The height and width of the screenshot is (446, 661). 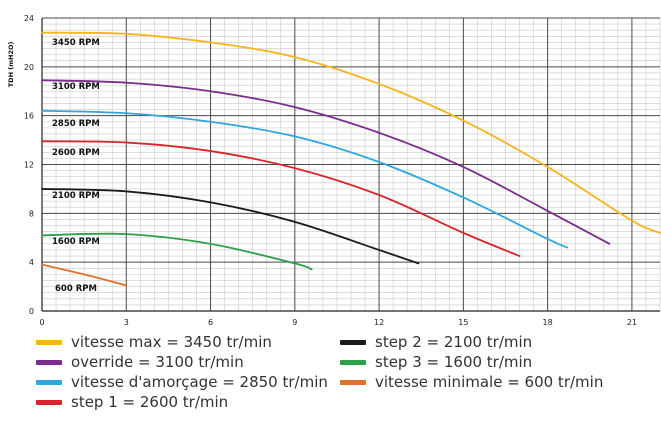 What do you see at coordinates (126, 322) in the screenshot?
I see `x-tick-label: 3` at bounding box center [126, 322].